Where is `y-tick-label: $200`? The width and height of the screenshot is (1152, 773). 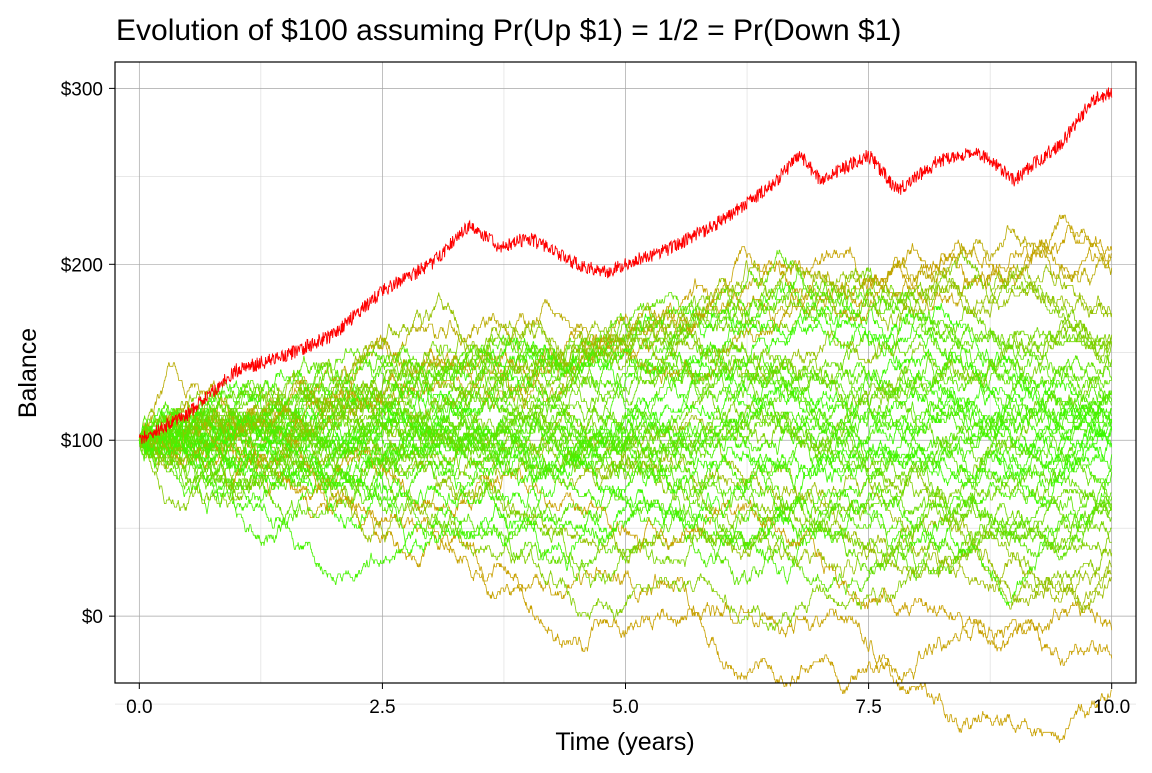
y-tick-label: $200 is located at coordinates (82, 265).